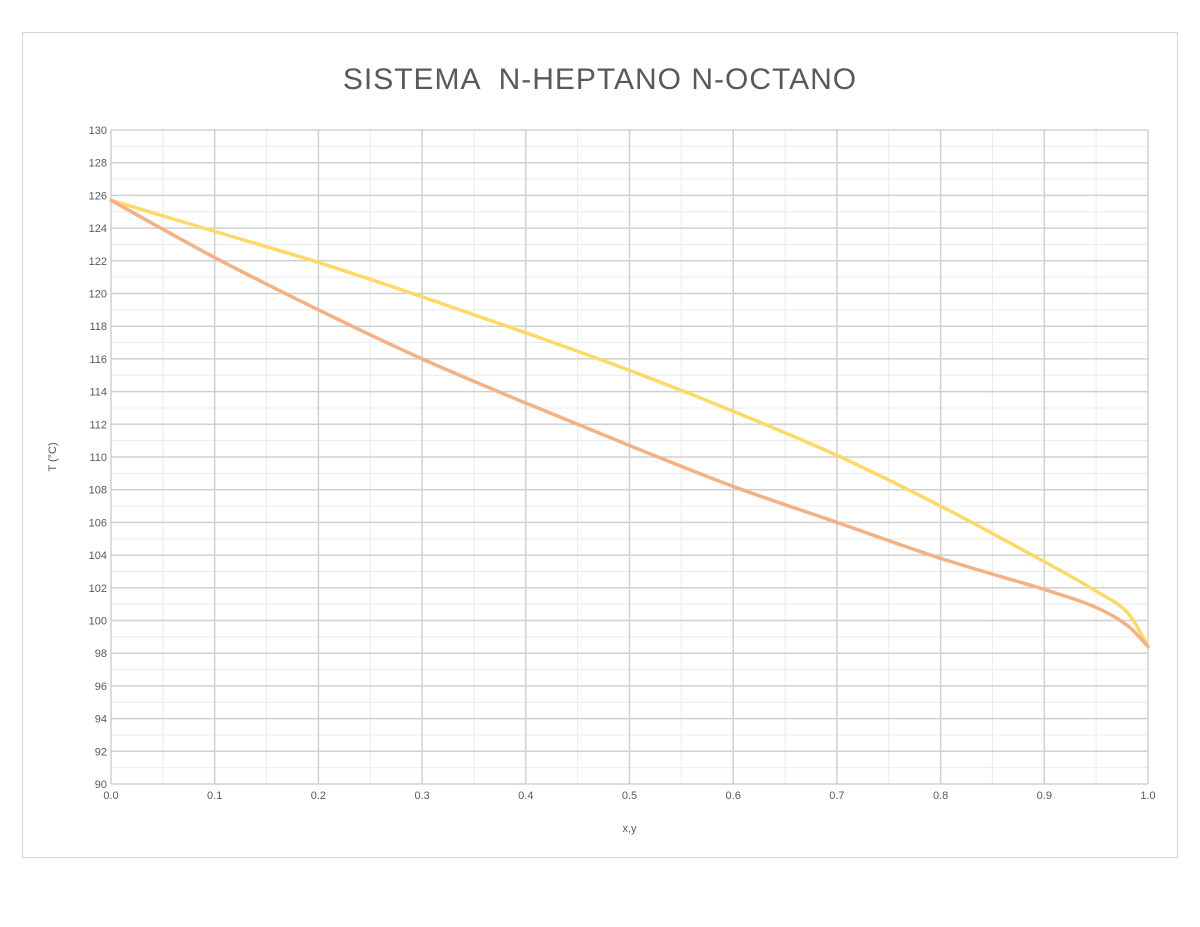 The width and height of the screenshot is (1200, 927). Describe the element at coordinates (110, 796) in the screenshot. I see `x-tick-label: 0.0` at that location.